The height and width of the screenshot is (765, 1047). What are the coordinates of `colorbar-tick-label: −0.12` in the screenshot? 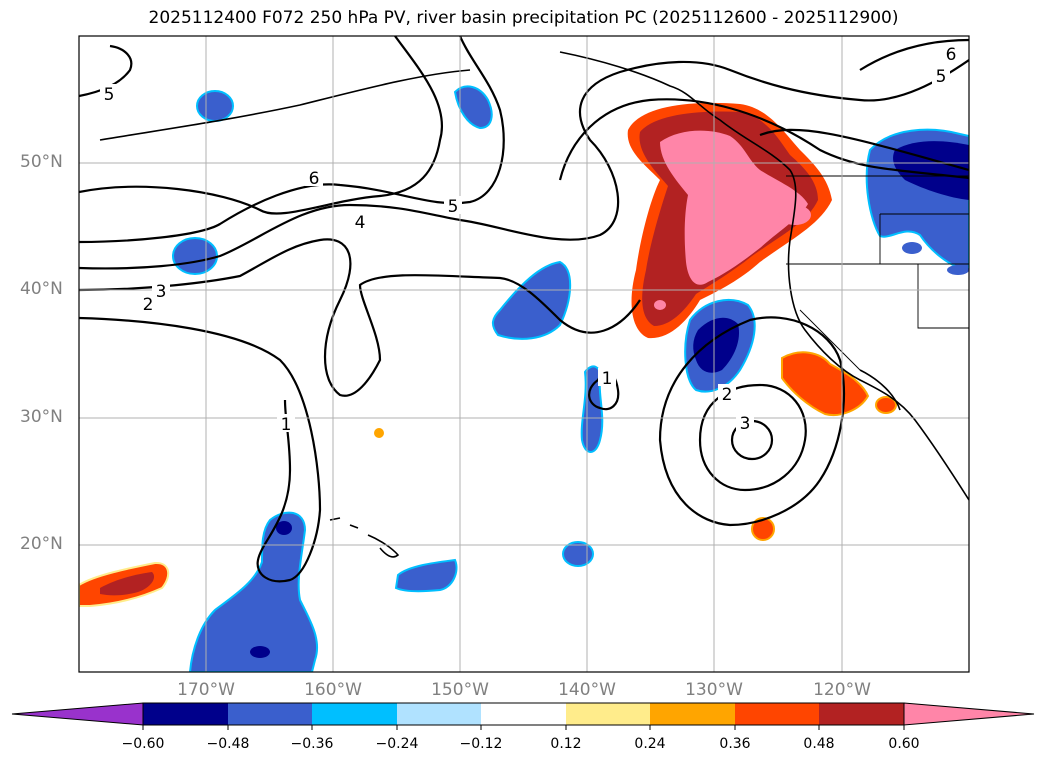 It's located at (481, 744).